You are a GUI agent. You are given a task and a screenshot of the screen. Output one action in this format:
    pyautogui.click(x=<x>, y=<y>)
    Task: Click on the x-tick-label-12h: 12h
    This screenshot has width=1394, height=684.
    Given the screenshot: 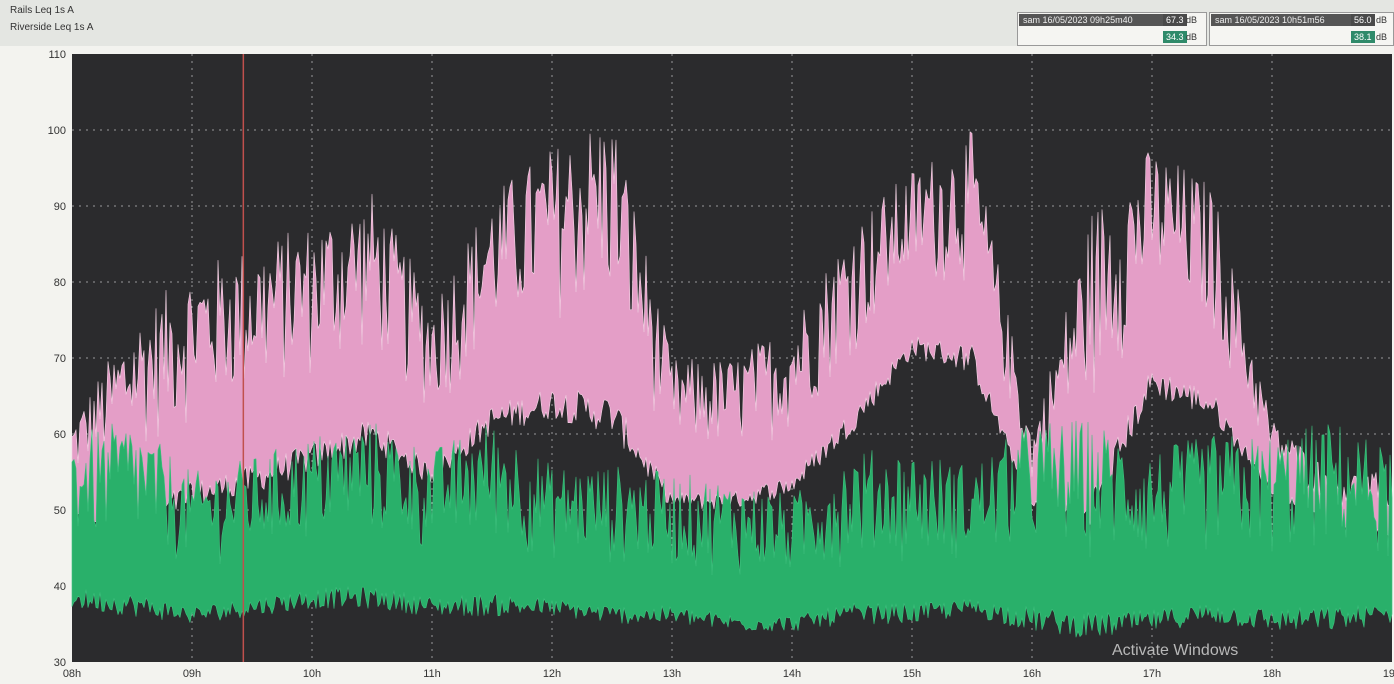 What is the action you would take?
    pyautogui.click(x=552, y=674)
    